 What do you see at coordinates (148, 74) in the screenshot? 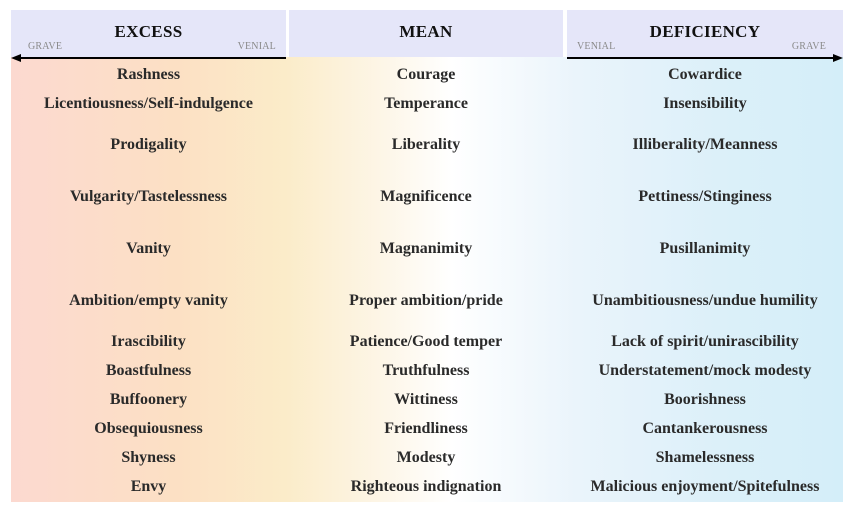
I see `excess-cell: Rashness` at bounding box center [148, 74].